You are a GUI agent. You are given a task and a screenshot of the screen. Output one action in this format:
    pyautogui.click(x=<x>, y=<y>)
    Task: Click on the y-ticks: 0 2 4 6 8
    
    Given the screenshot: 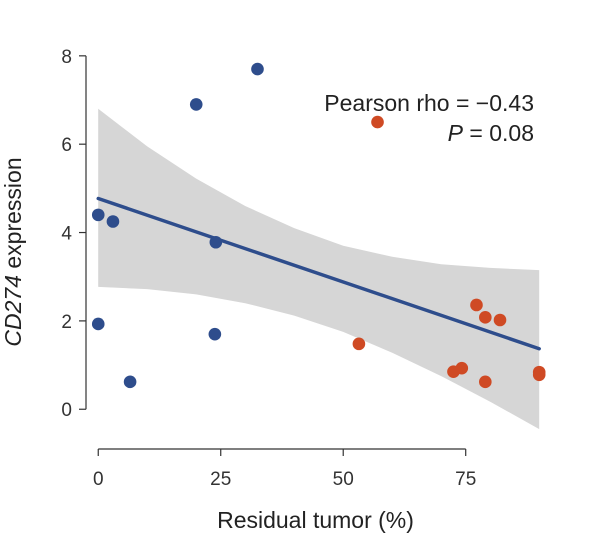 What is the action you would take?
    pyautogui.click(x=73, y=234)
    